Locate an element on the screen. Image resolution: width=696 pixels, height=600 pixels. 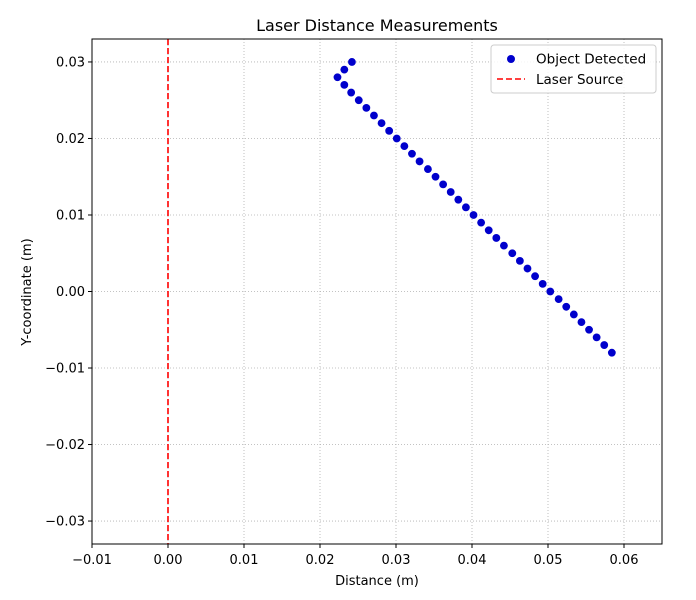
y-axis-label: Y-coordinate (m) is located at coordinates (27, 292).